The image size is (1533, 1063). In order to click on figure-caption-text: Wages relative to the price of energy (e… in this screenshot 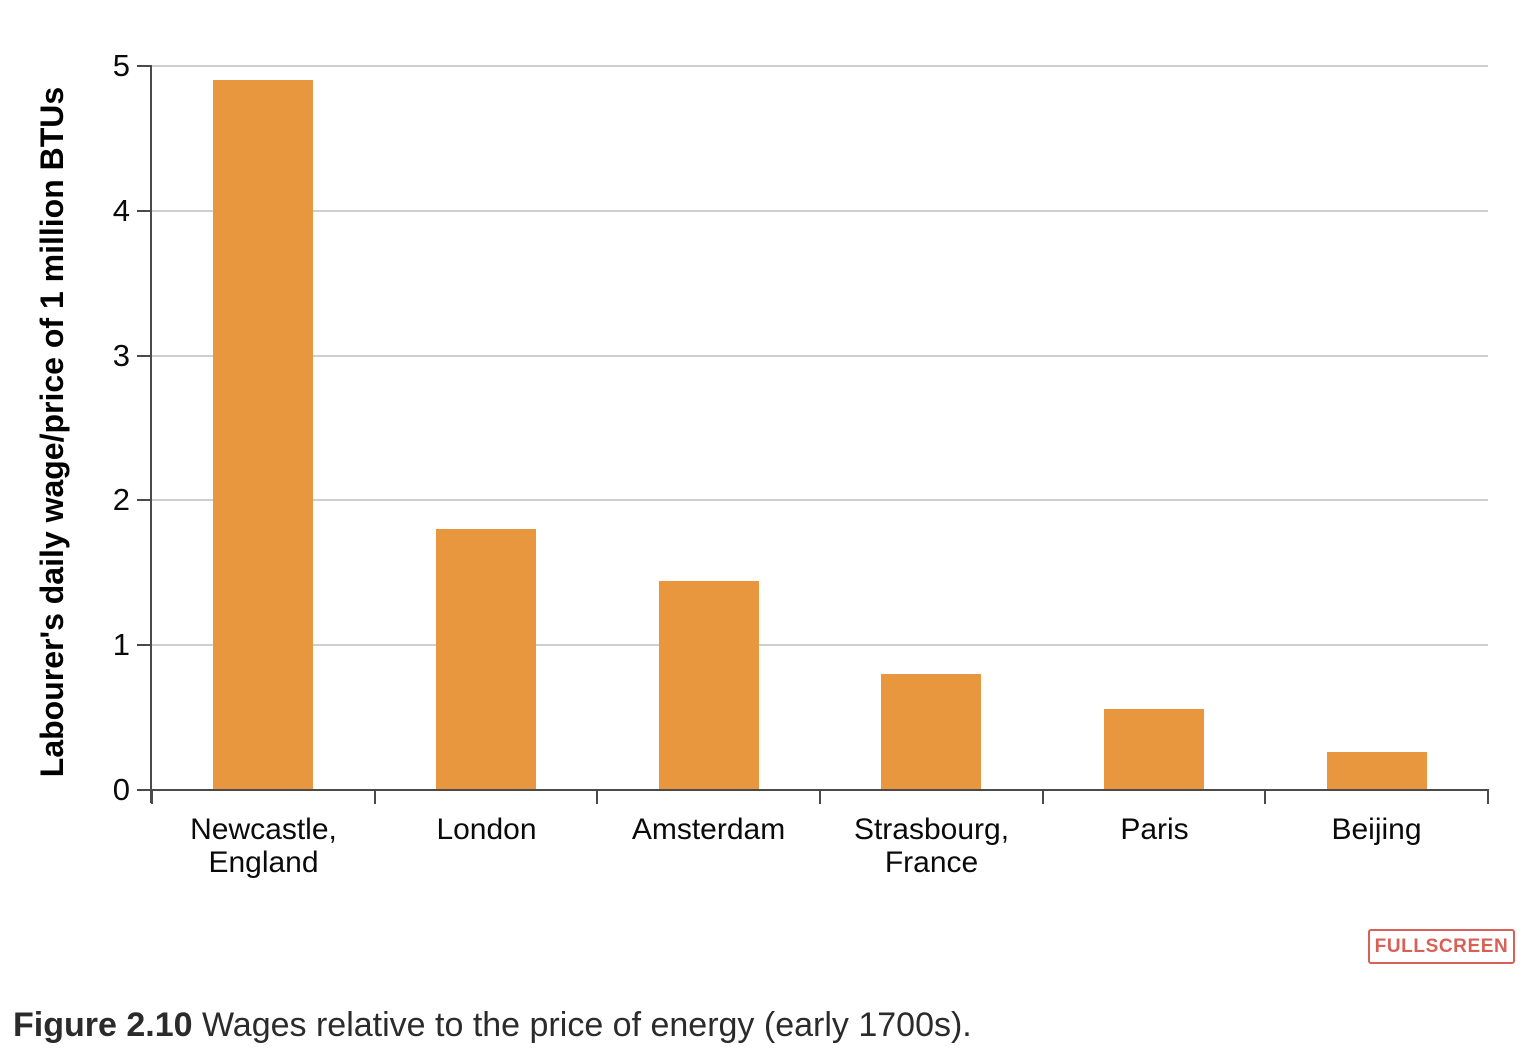, I will do `click(582, 1025)`.